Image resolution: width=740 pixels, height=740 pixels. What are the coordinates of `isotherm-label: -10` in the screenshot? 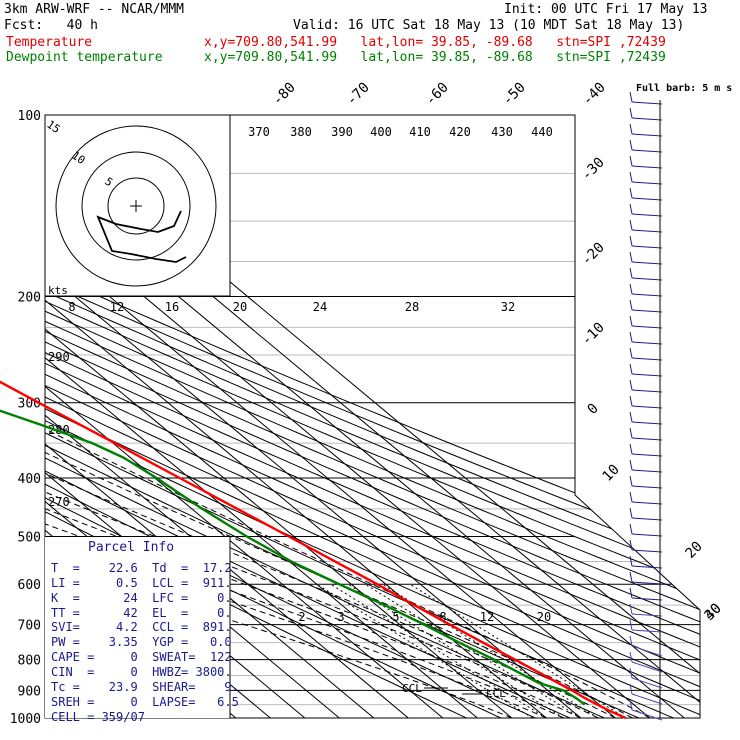 It's located at (593, 334).